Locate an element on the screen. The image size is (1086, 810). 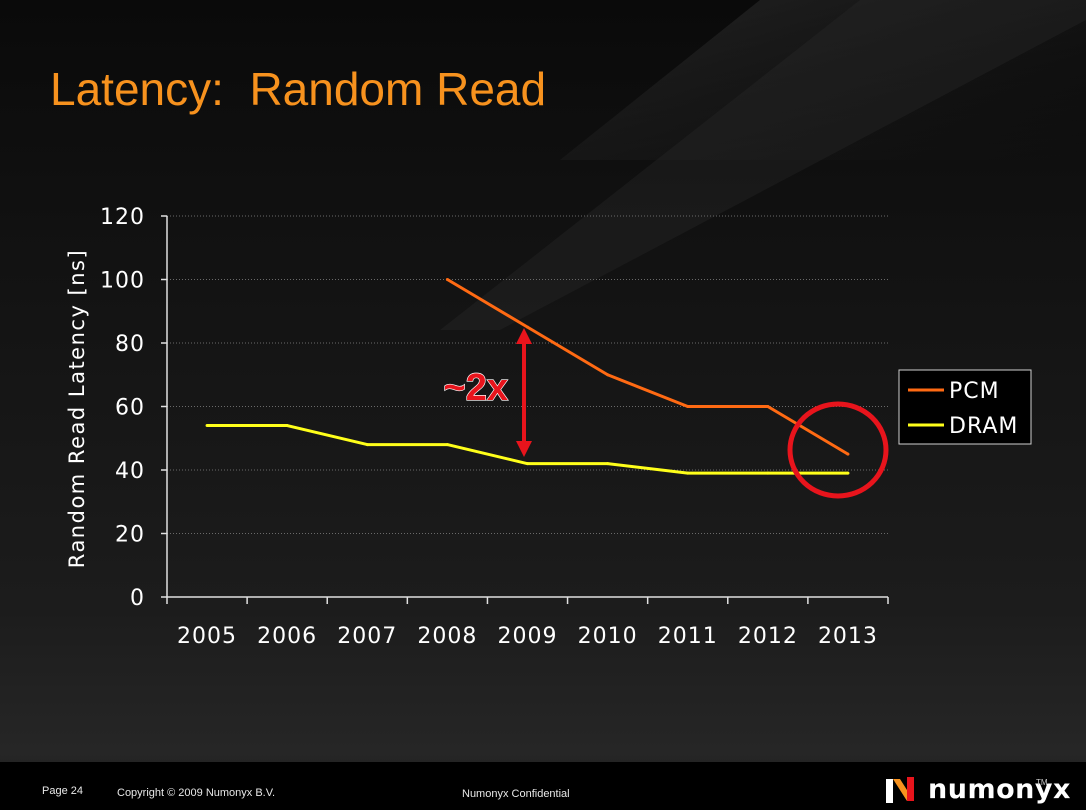
x-tick-label: 2010 is located at coordinates (608, 636).